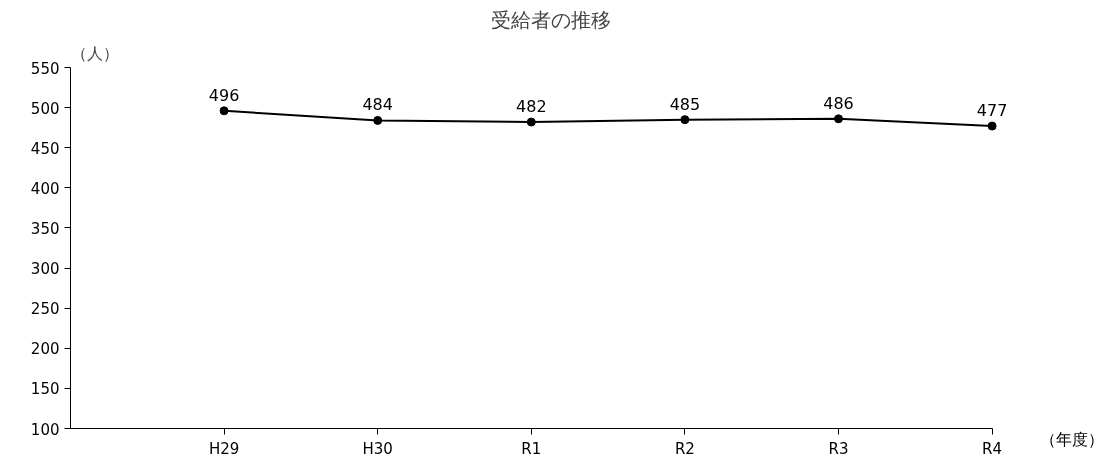 This screenshot has height=466, width=1117. I want to click on data-label: 482, so click(531, 107).